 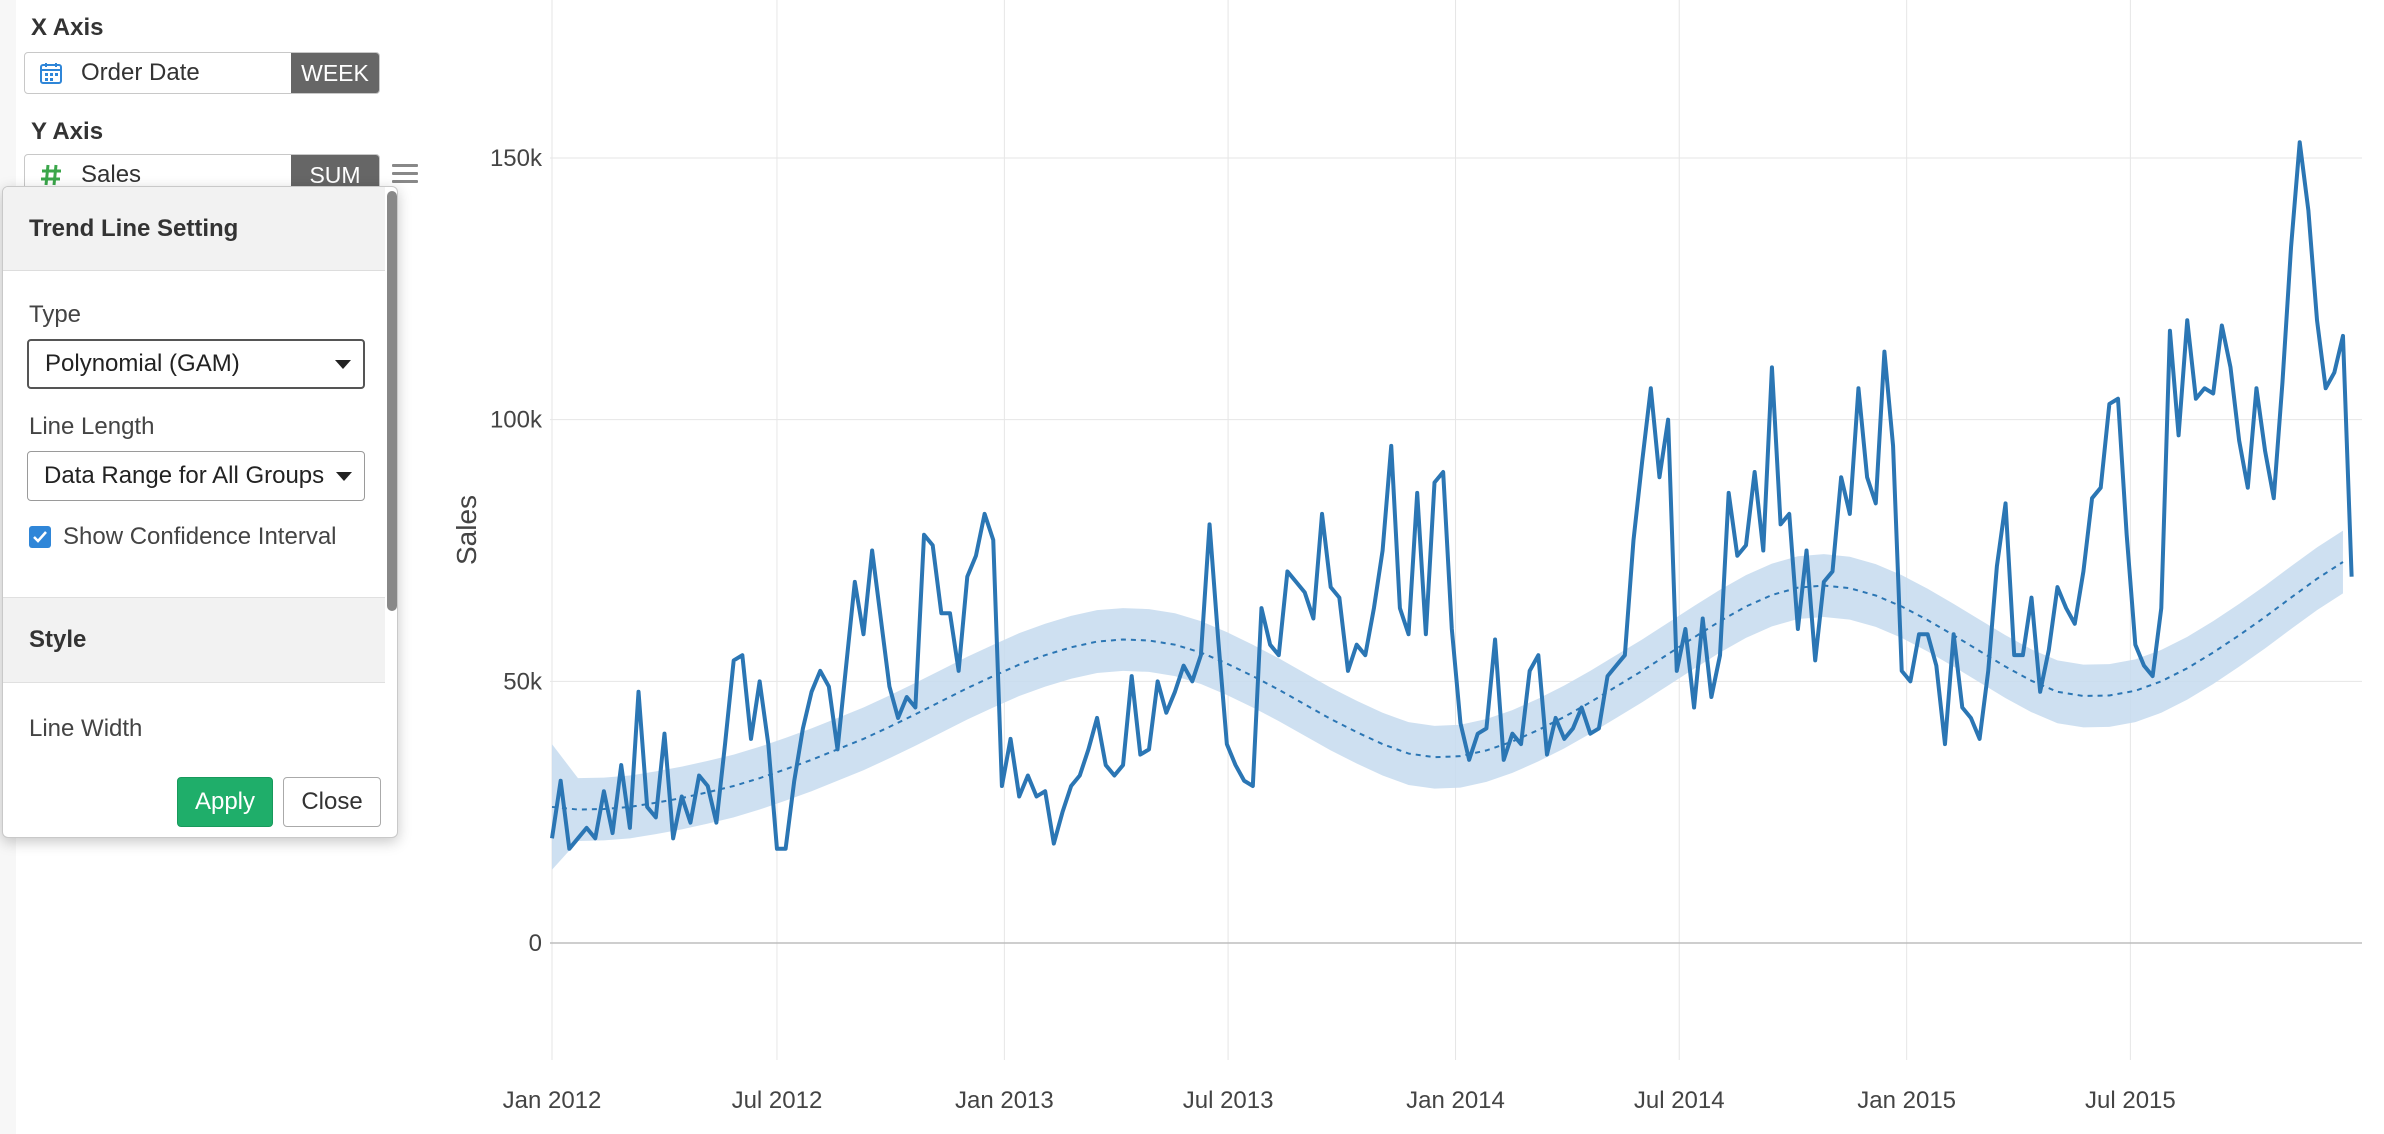 I want to click on type-select: Polynomial (GAM), so click(x=196, y=364).